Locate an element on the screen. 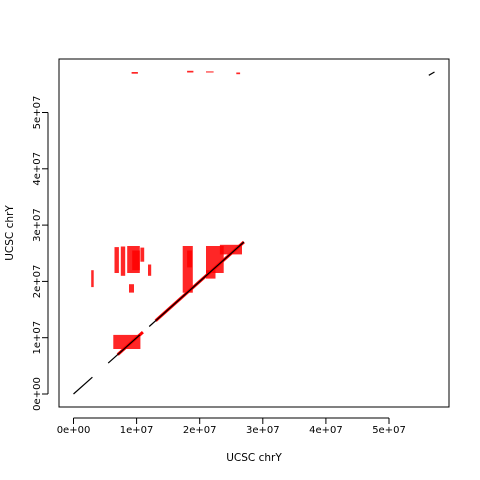 The height and width of the screenshot is (480, 480). y-tick-label-5: 5e+07 is located at coordinates (37, 113).